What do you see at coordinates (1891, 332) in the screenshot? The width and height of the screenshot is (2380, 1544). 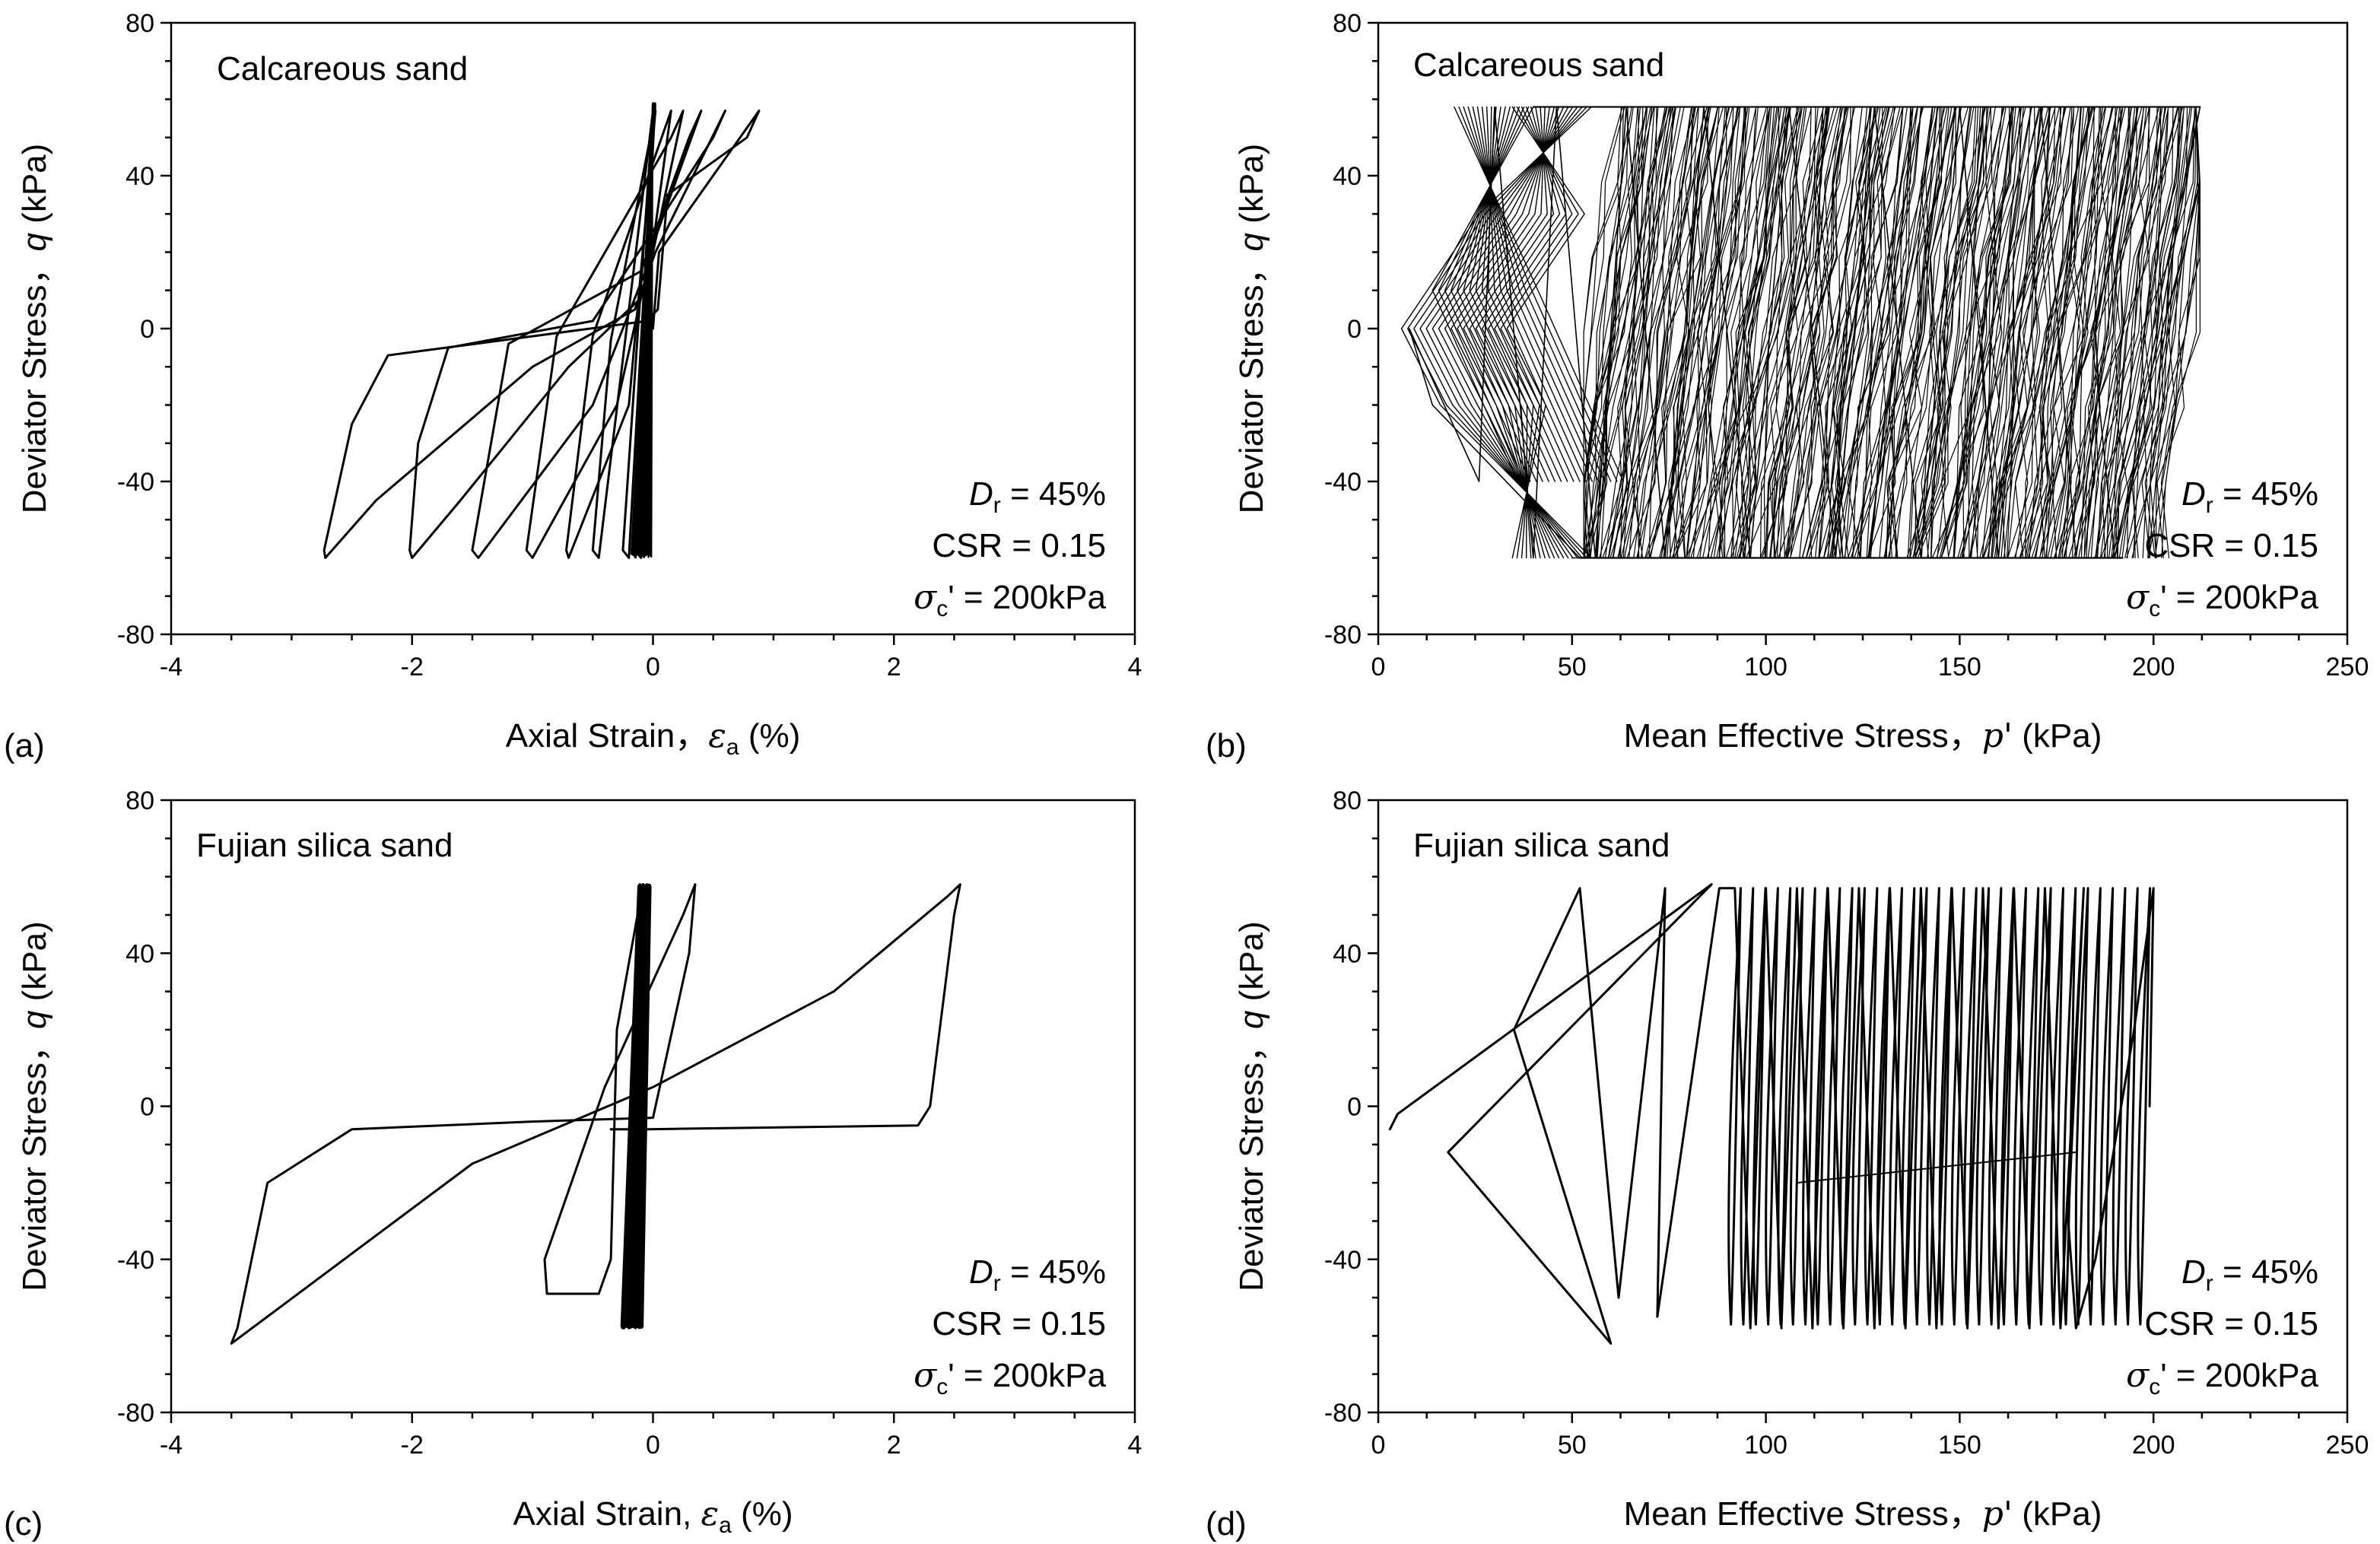 I see `dense-stress-paths` at bounding box center [1891, 332].